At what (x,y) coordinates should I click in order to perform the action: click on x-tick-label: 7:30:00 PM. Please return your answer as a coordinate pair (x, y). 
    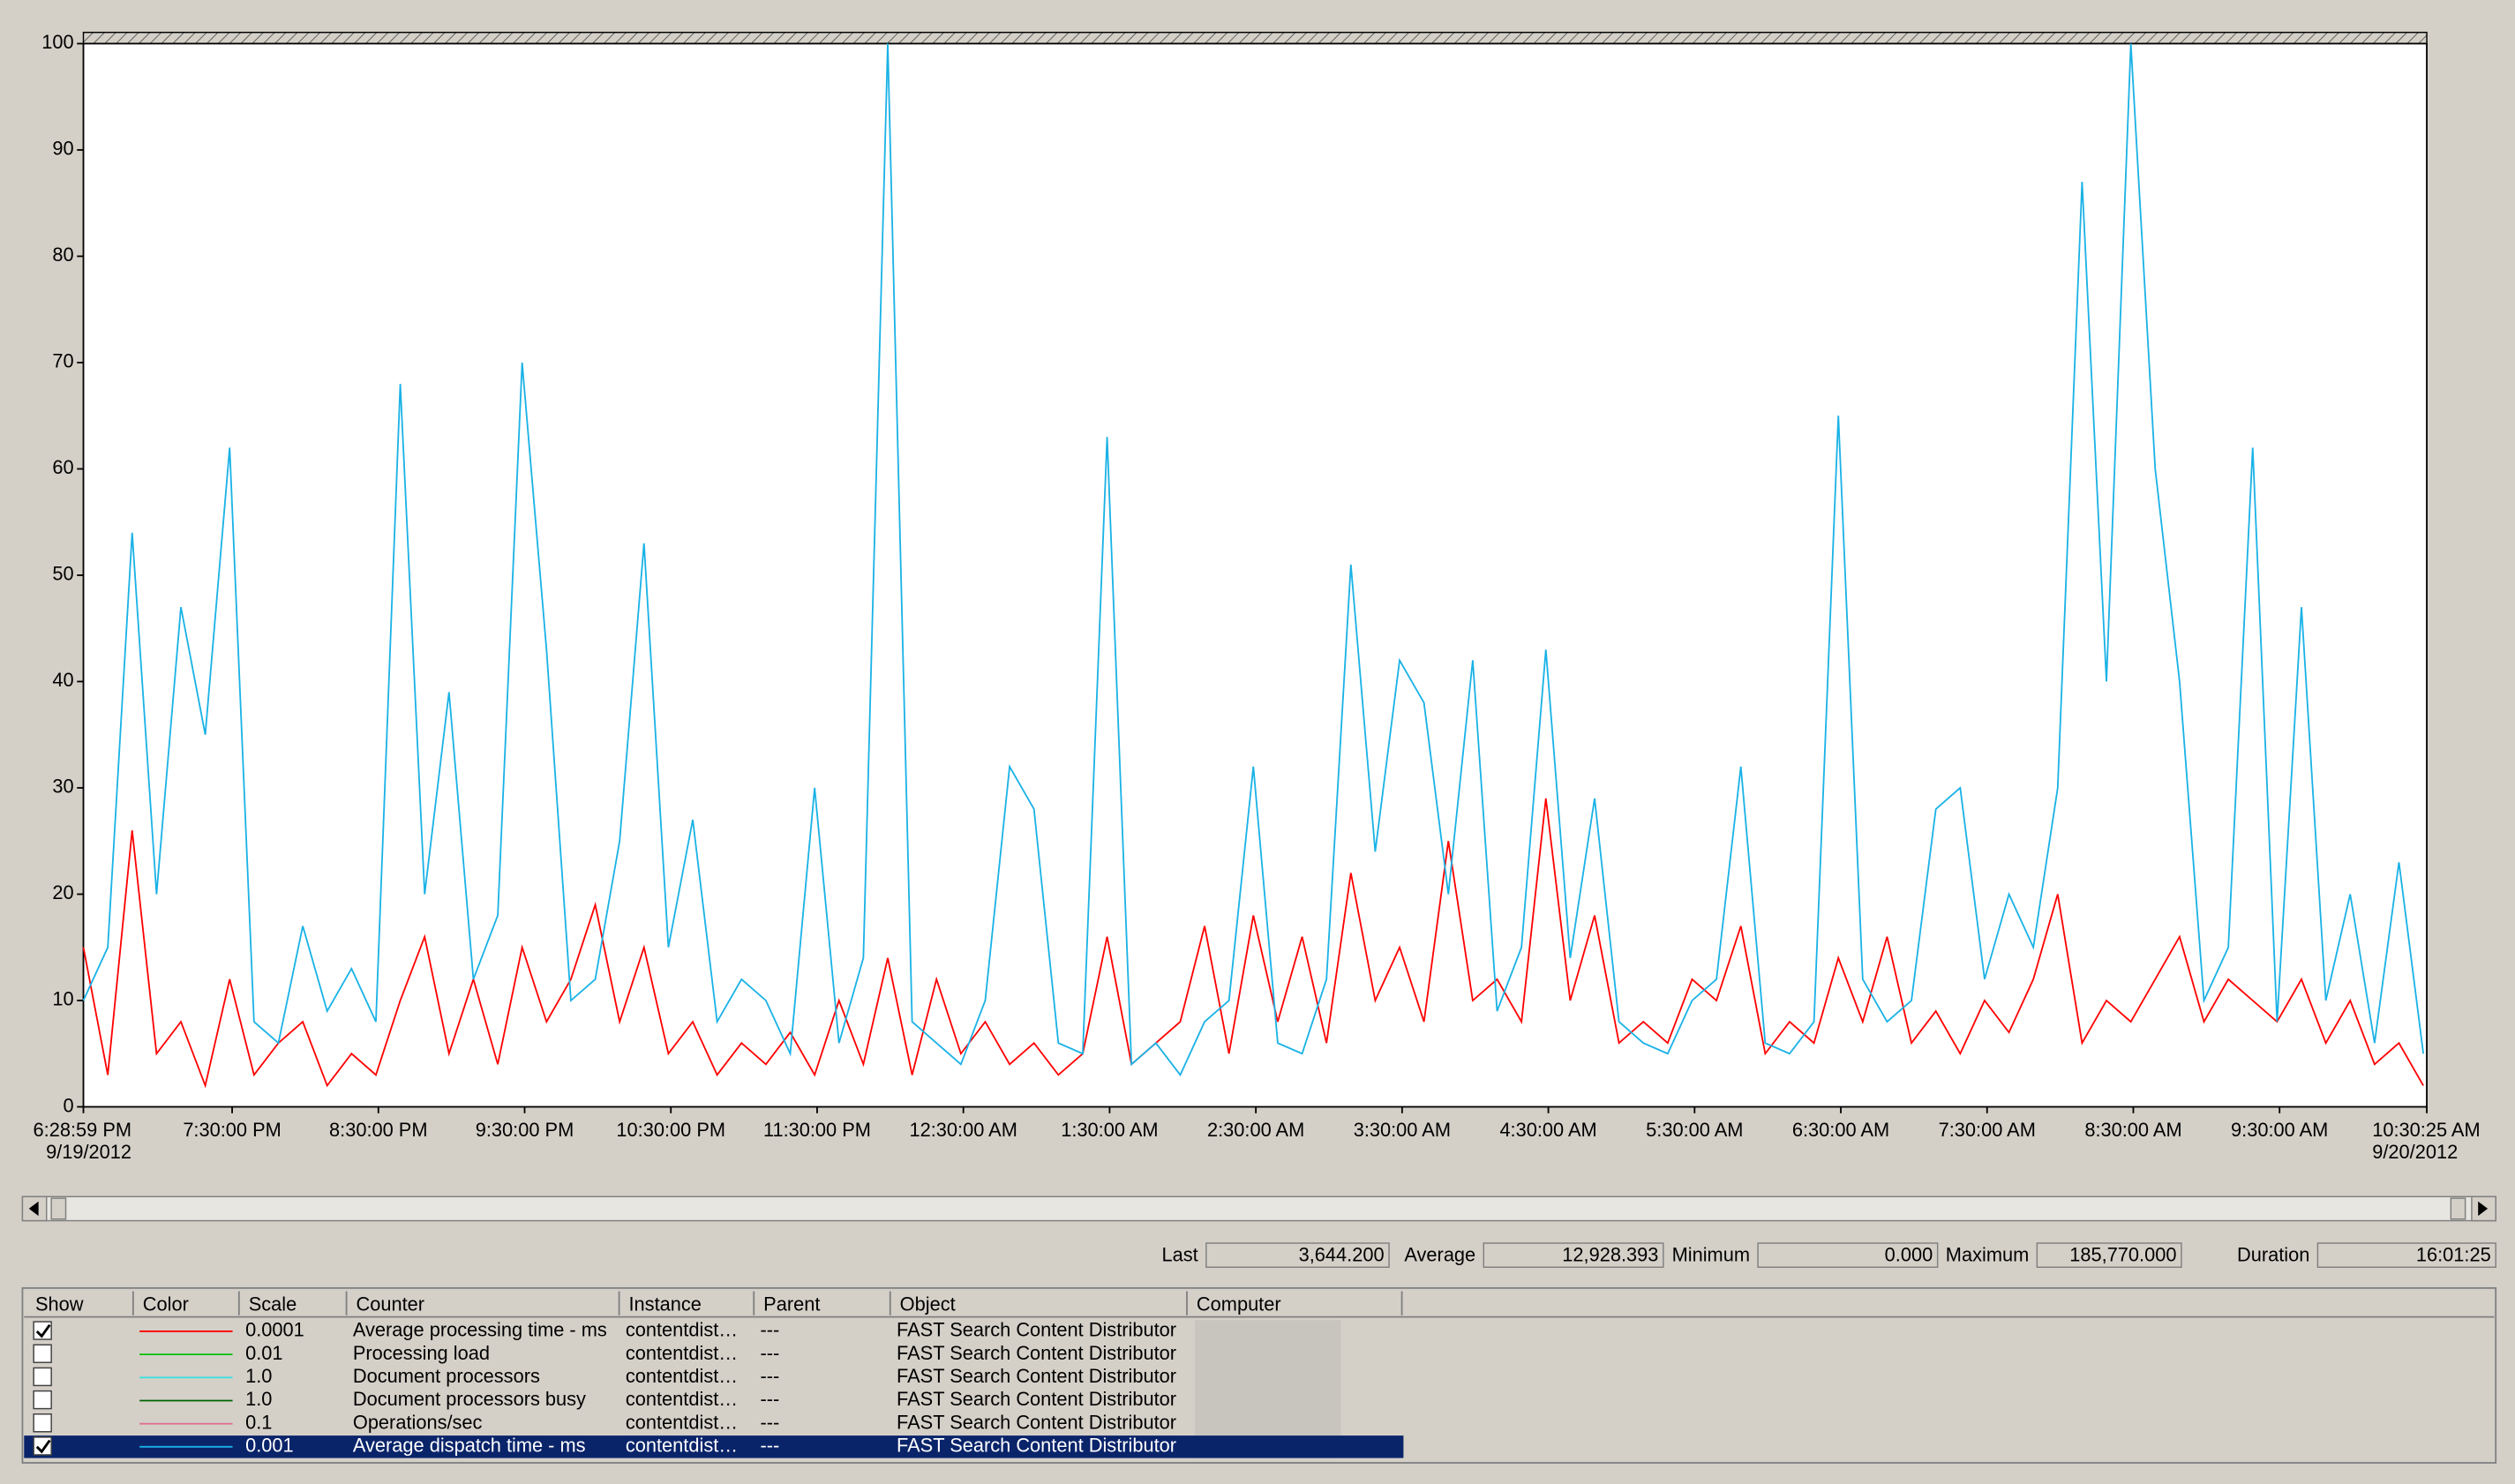
    Looking at the image, I should click on (232, 1130).